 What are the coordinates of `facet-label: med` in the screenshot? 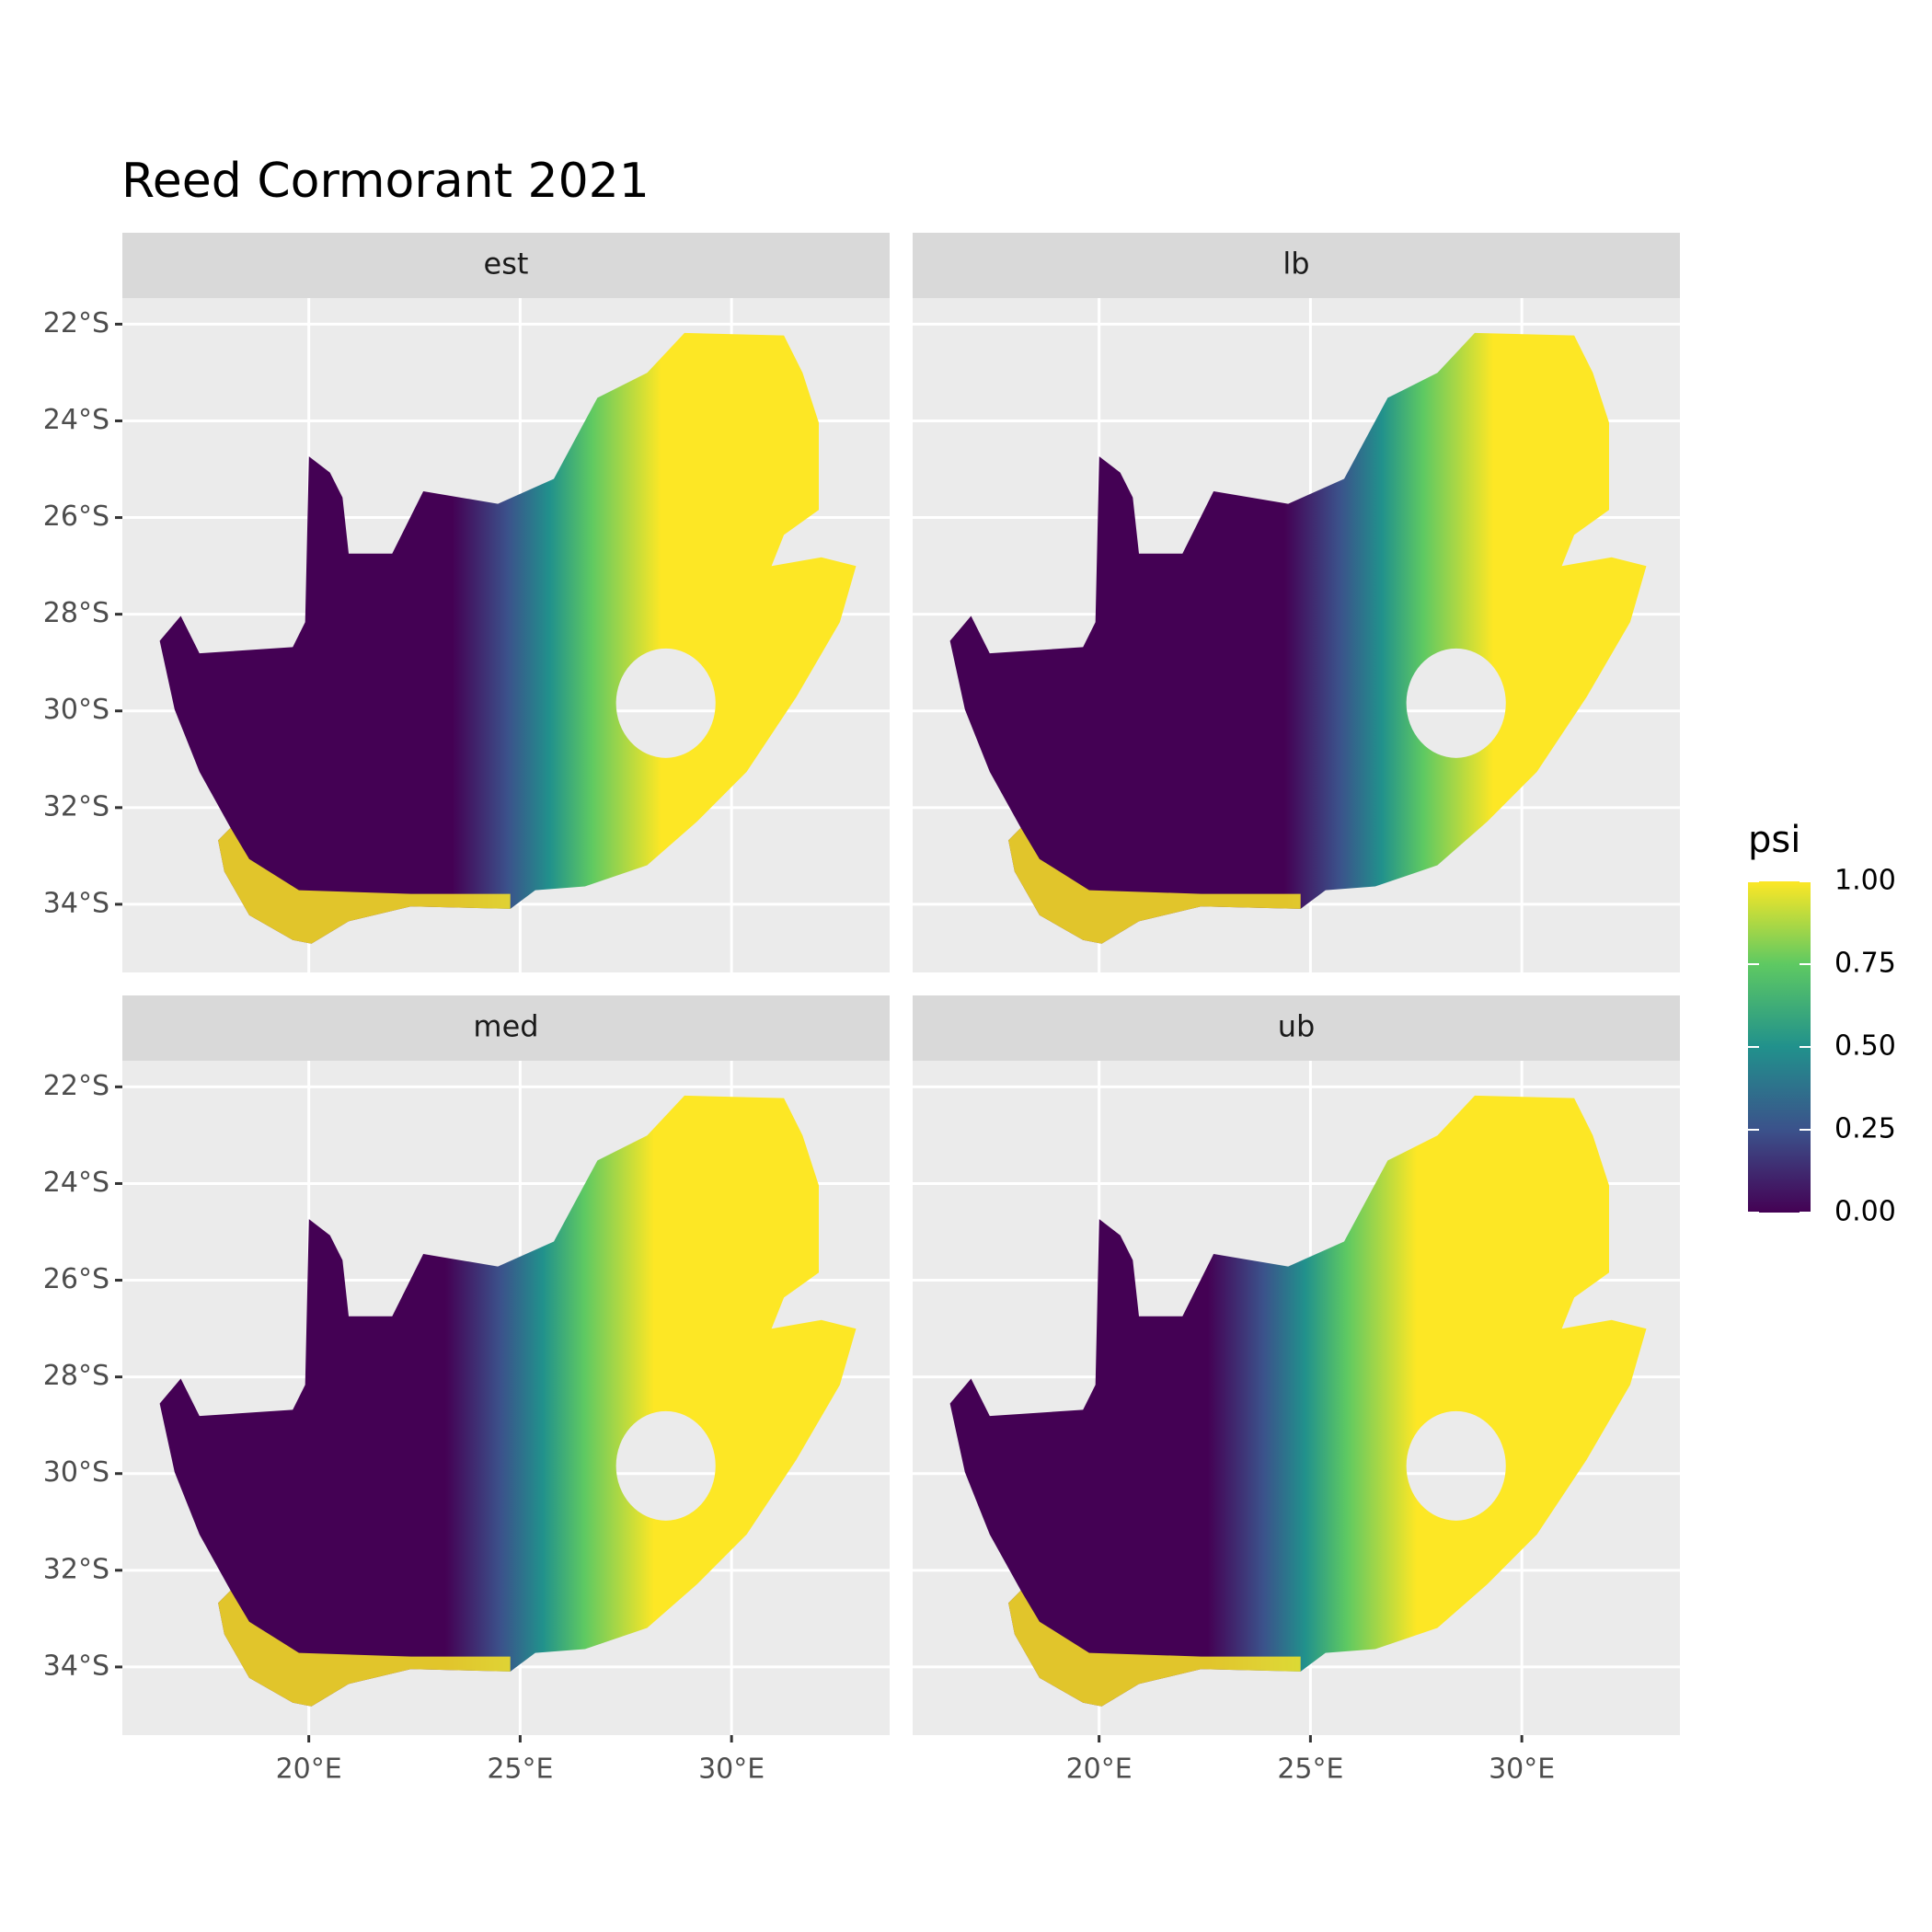 It's located at (505, 1026).